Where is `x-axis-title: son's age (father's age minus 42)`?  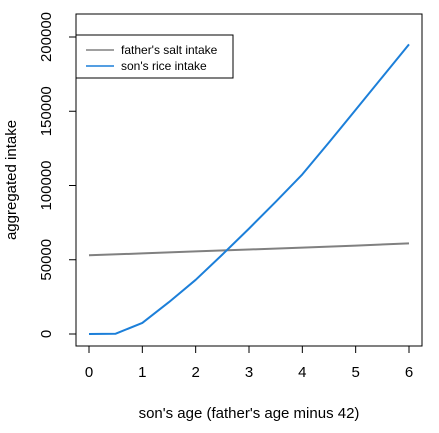
x-axis-title: son's age (father's age minus 42) is located at coordinates (249, 413).